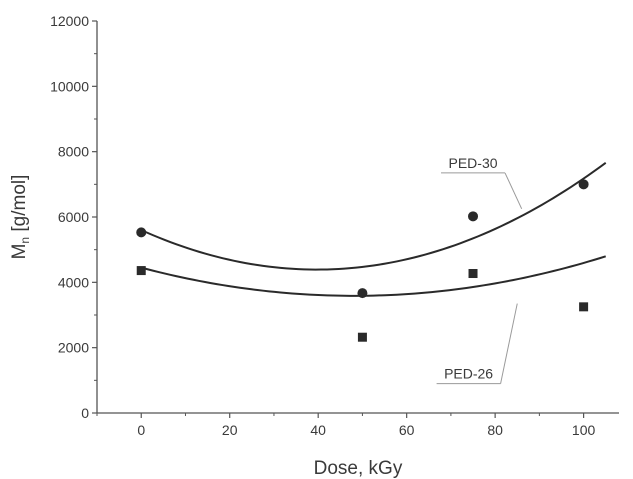 Image resolution: width=633 pixels, height=479 pixels. Describe the element at coordinates (468, 374) in the screenshot. I see `series-label-ped-26: PED-26` at that location.